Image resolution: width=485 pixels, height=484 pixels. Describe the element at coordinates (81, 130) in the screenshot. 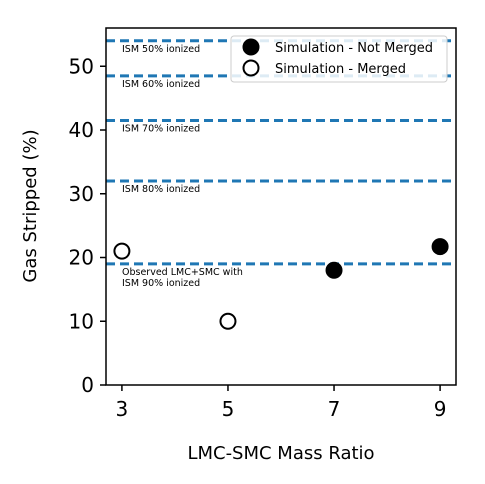

I see `y-tick-label: 40` at that location.